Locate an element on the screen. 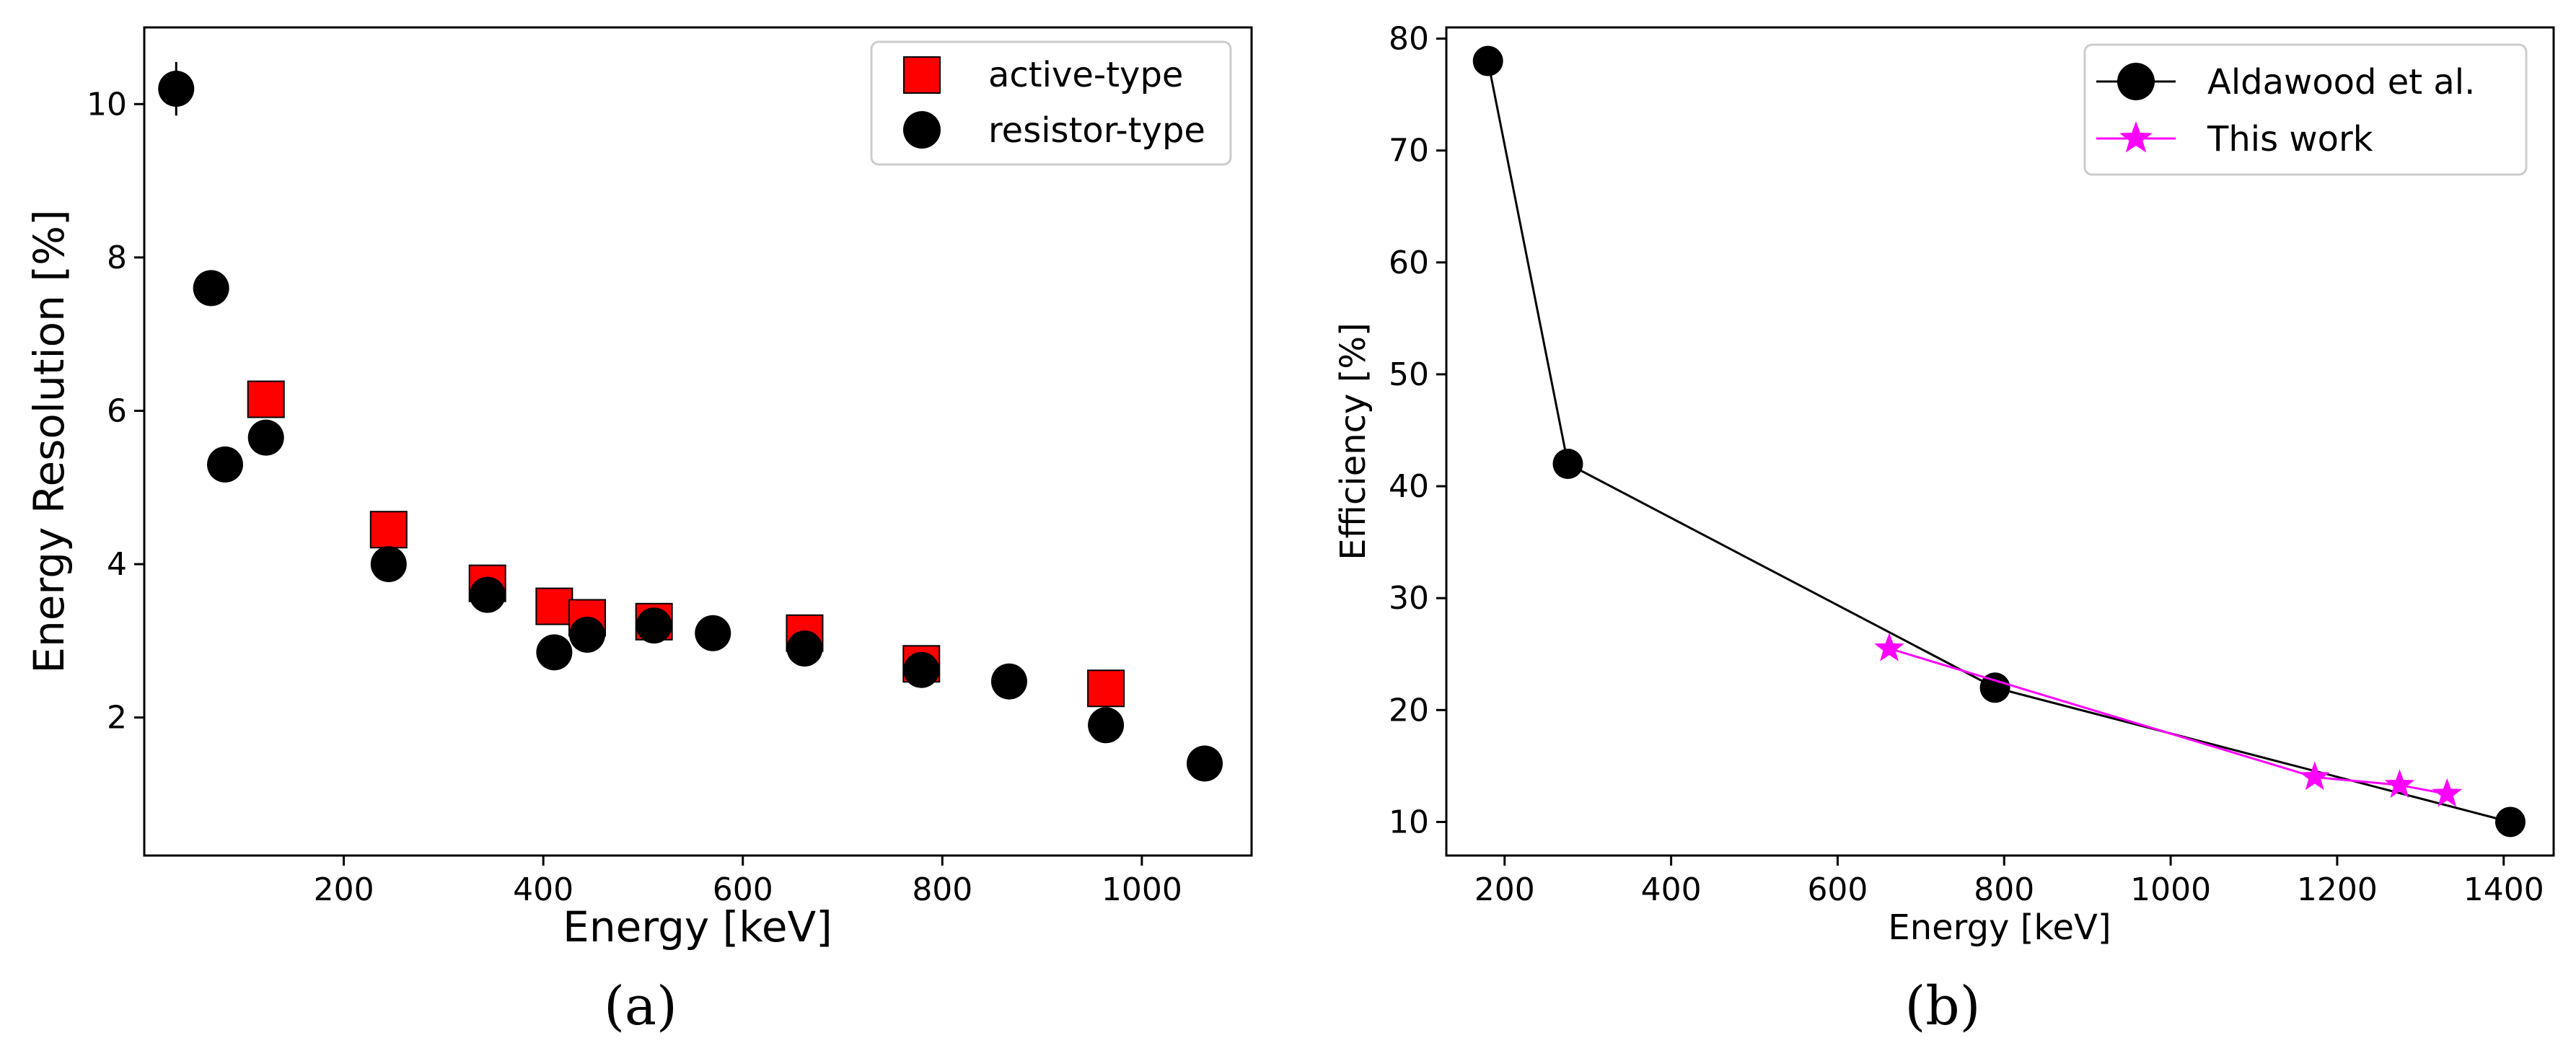 This screenshot has height=1064, width=2576. panel-a-xlabel: Energy [keV] is located at coordinates (697, 926).